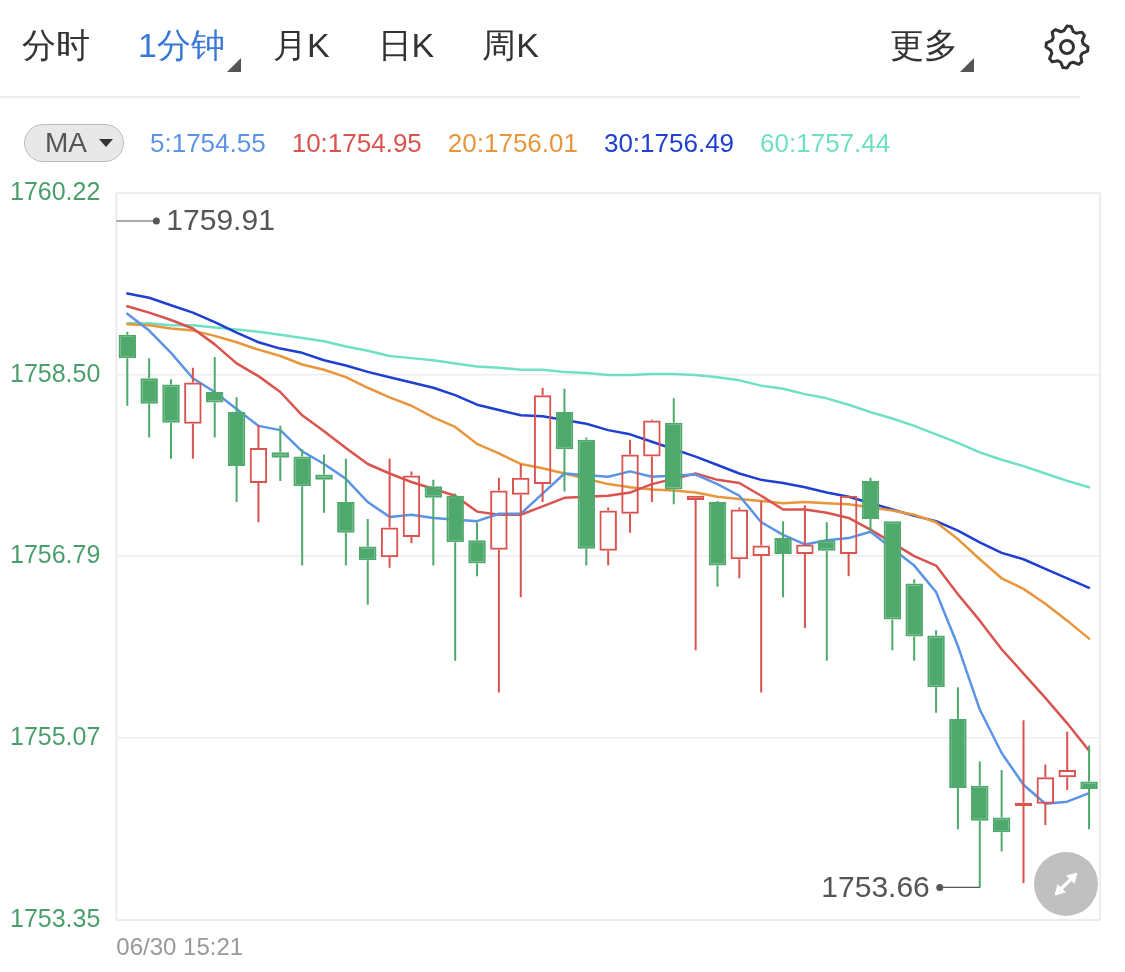 The width and height of the screenshot is (1125, 972). What do you see at coordinates (56, 45) in the screenshot?
I see `text: 分时` at bounding box center [56, 45].